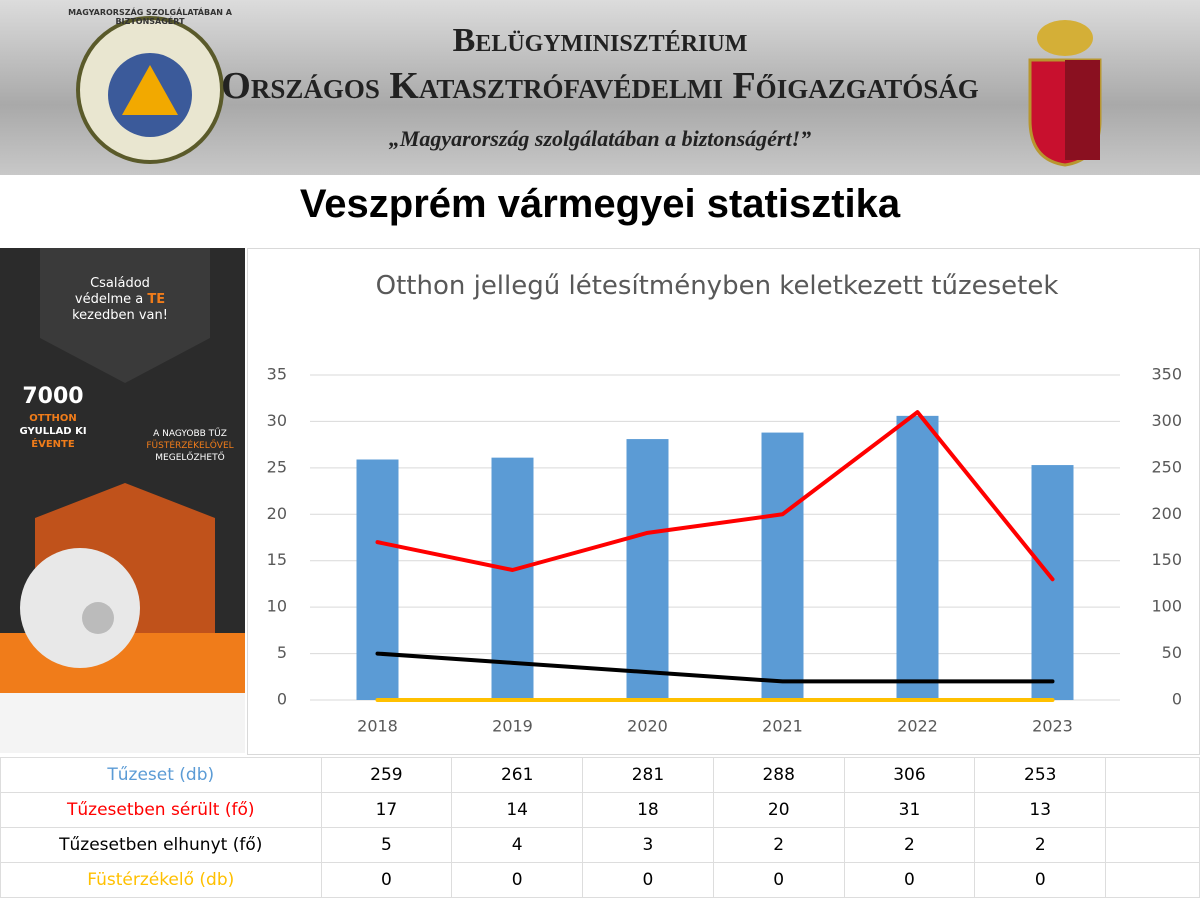 The width and height of the screenshot is (1200, 900). What do you see at coordinates (909, 810) in the screenshot?
I see `table-cell: 31` at bounding box center [909, 810].